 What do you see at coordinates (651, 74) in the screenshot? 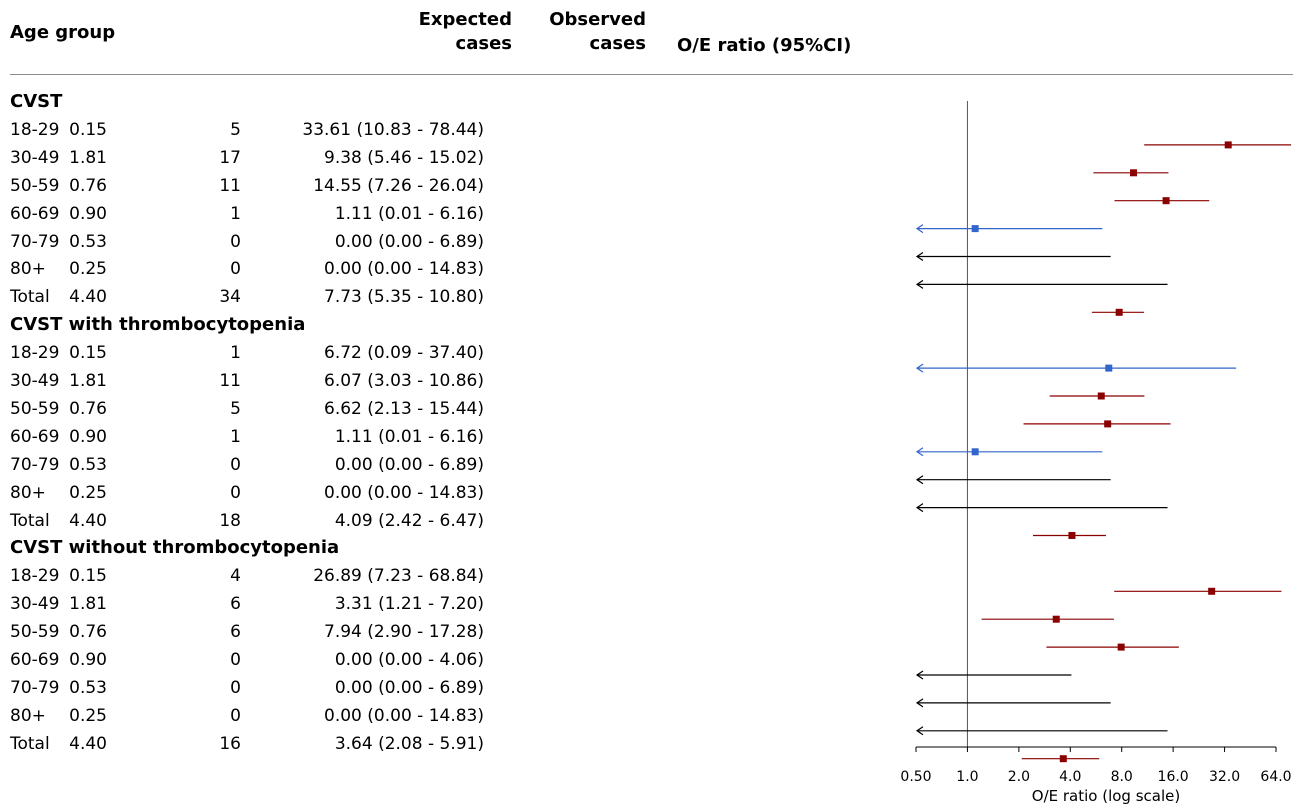
I see `header-divider` at bounding box center [651, 74].